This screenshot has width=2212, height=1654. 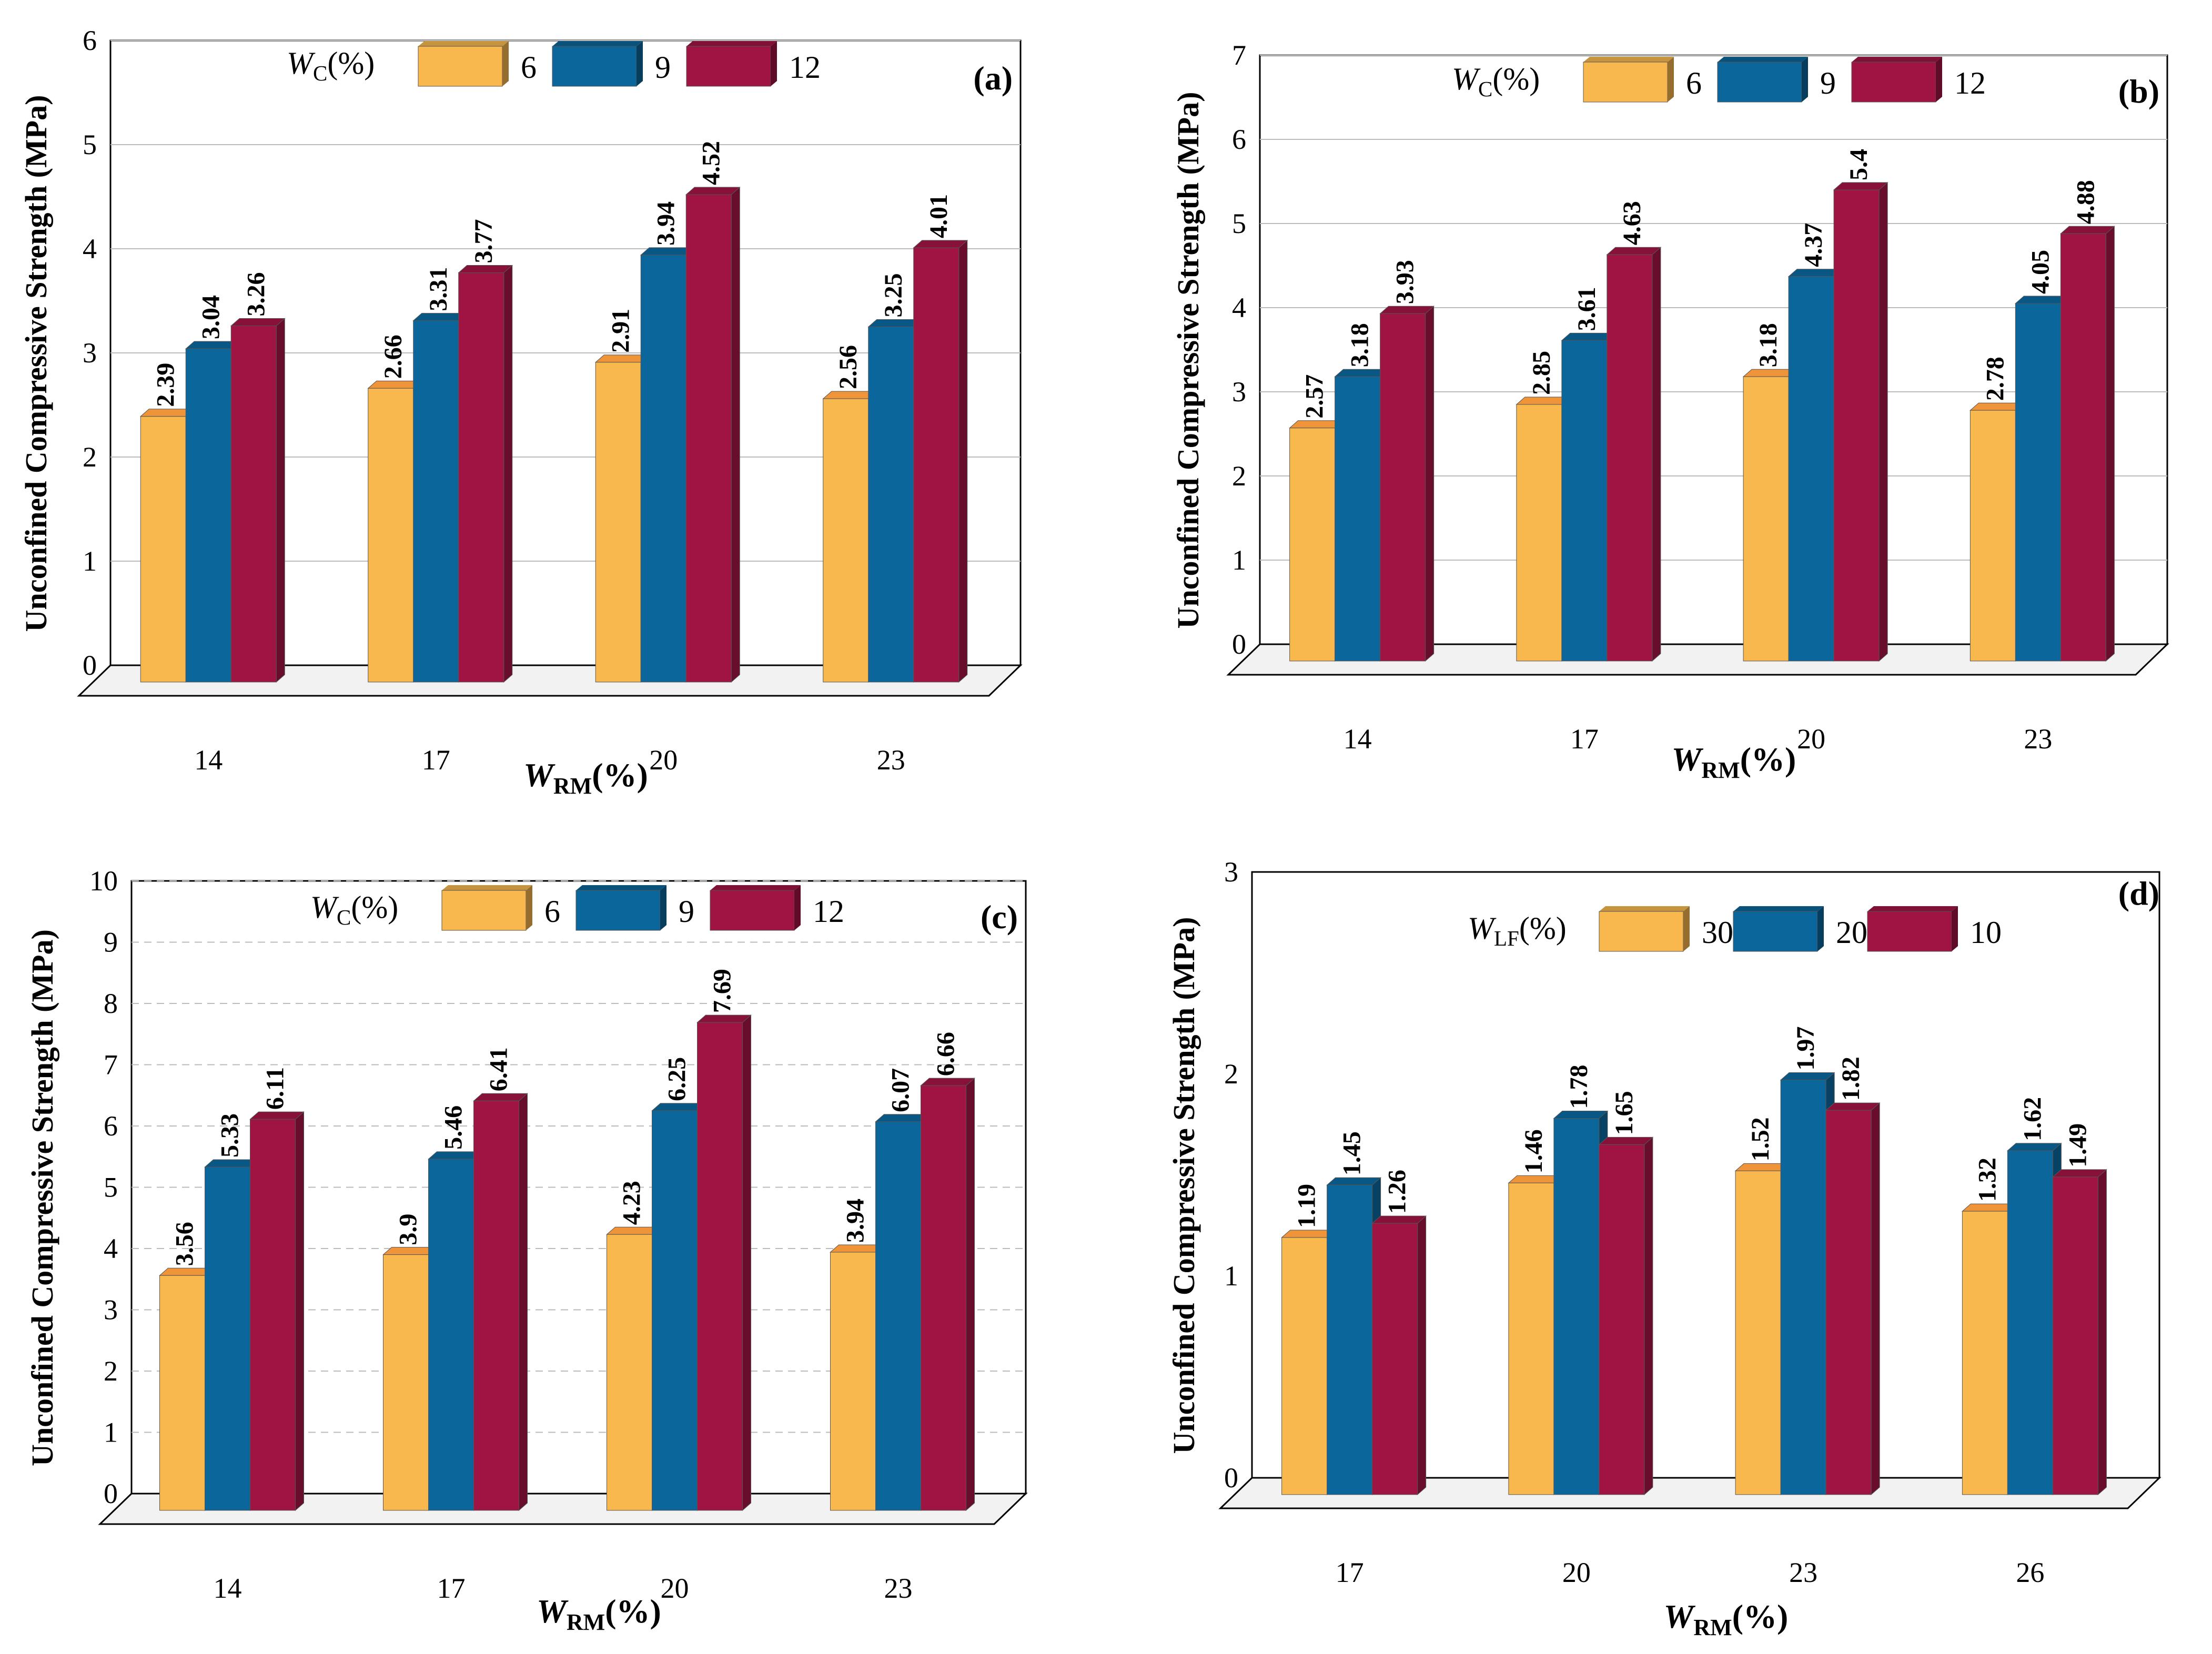 I want to click on data-label: 3.18, so click(x=1768, y=345).